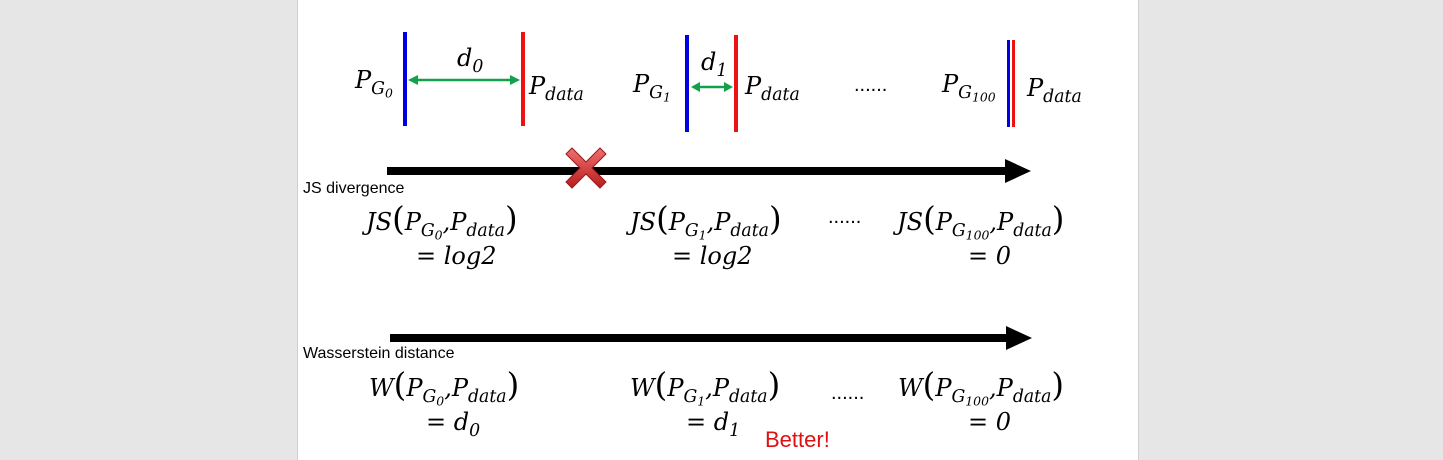 Image resolution: width=1443 pixels, height=460 pixels. What do you see at coordinates (379, 353) in the screenshot?
I see `wasserstein-distance-label: Wasserstein distance` at bounding box center [379, 353].